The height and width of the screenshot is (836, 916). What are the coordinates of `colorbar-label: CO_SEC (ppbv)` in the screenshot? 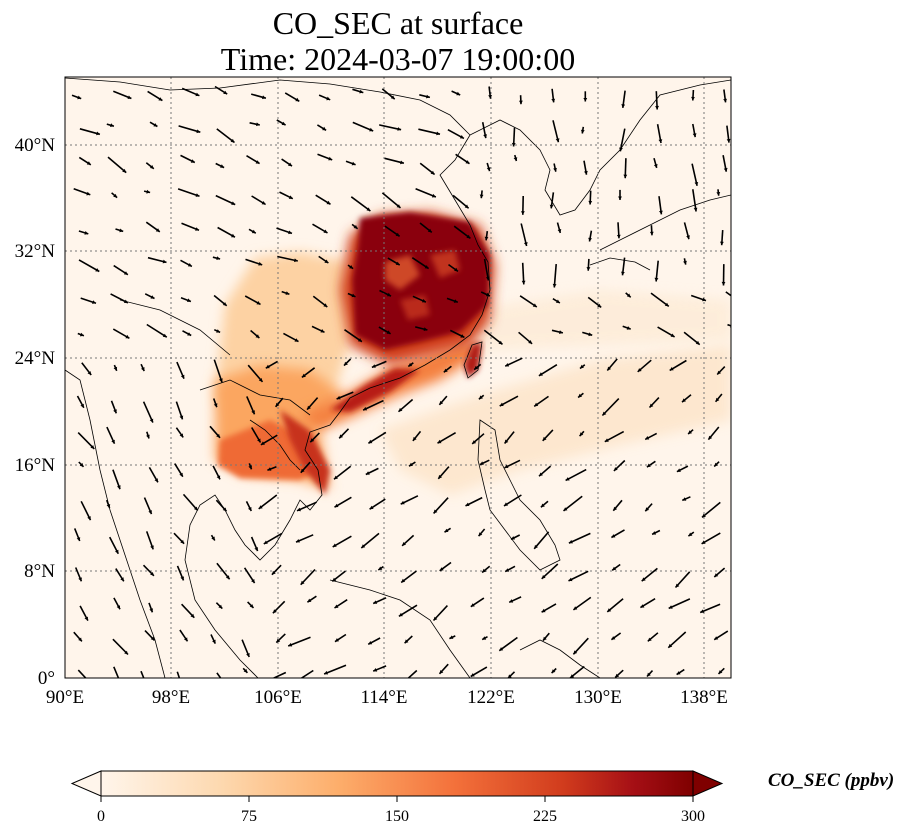 It's located at (831, 780).